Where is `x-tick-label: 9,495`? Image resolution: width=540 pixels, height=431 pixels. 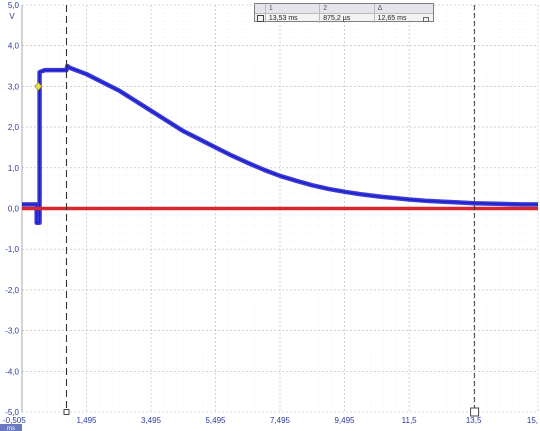 x-tick-label: 9,495 is located at coordinates (344, 420).